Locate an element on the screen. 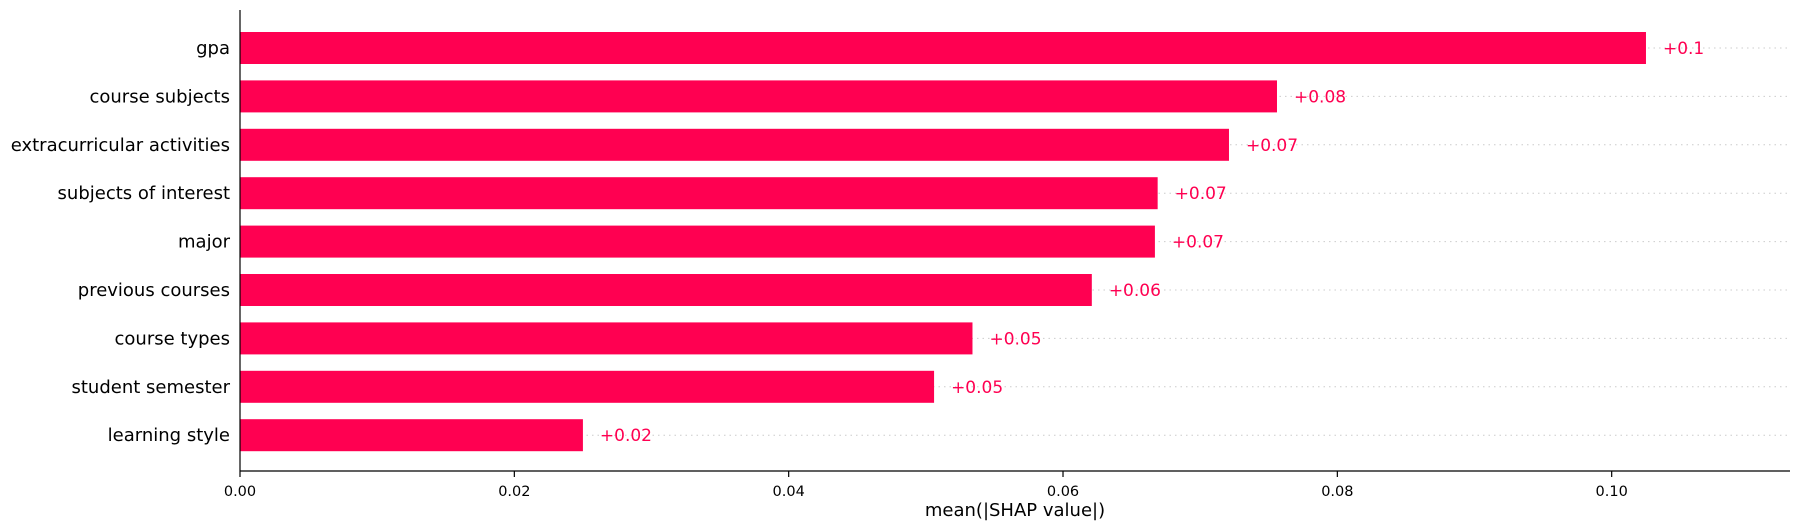  bar-major is located at coordinates (697, 241).